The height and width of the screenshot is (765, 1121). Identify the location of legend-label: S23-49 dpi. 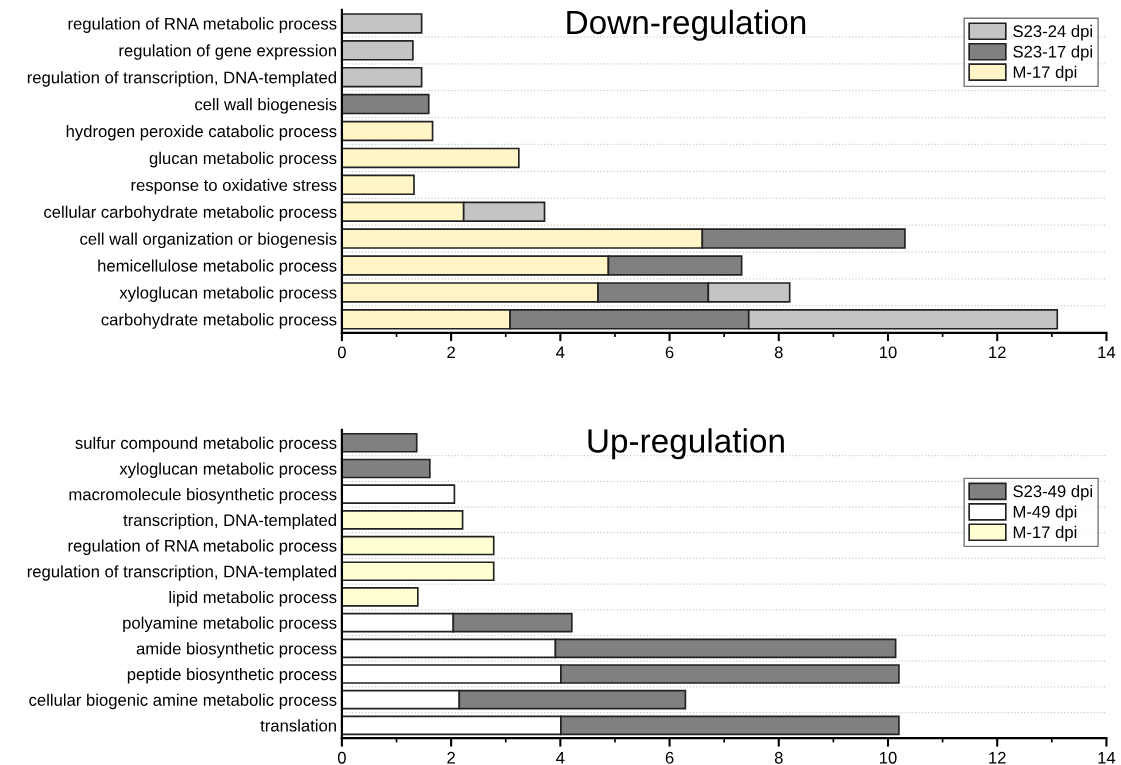
(1052, 492).